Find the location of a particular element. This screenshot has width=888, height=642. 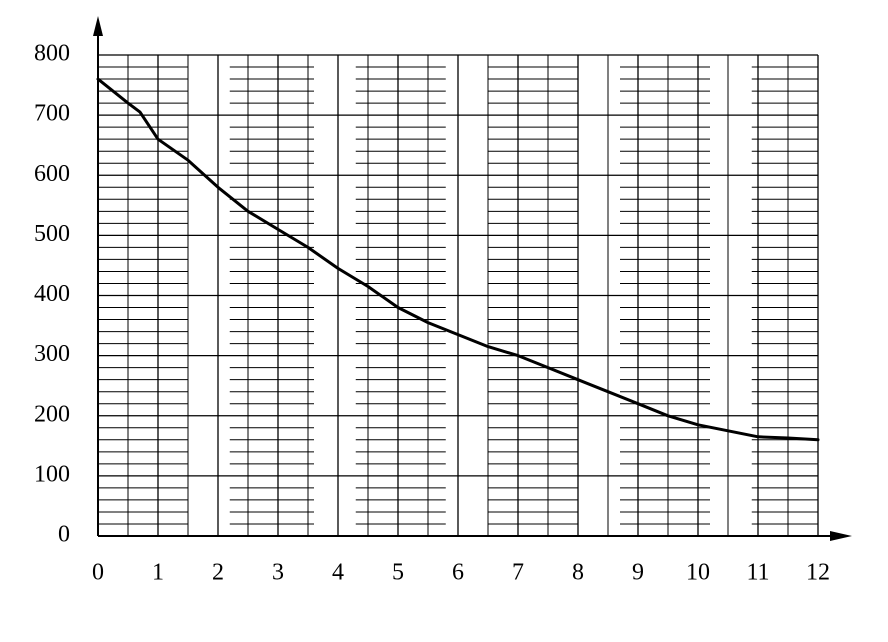

y-axis-arrow is located at coordinates (98, 26).